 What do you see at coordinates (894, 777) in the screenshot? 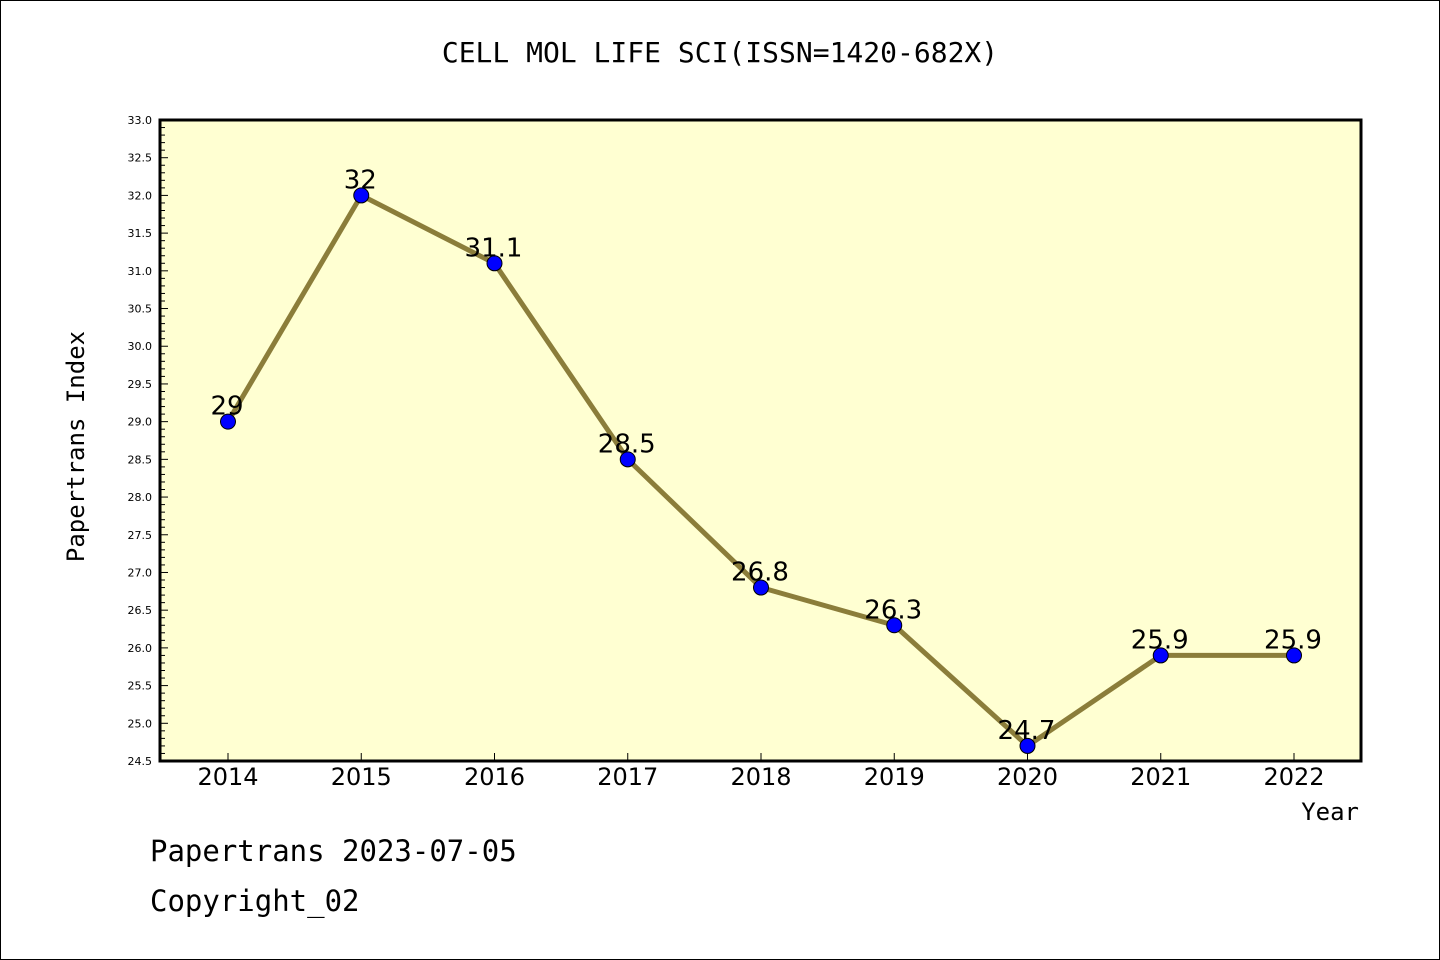
I see `x-tick-label: 2019` at bounding box center [894, 777].